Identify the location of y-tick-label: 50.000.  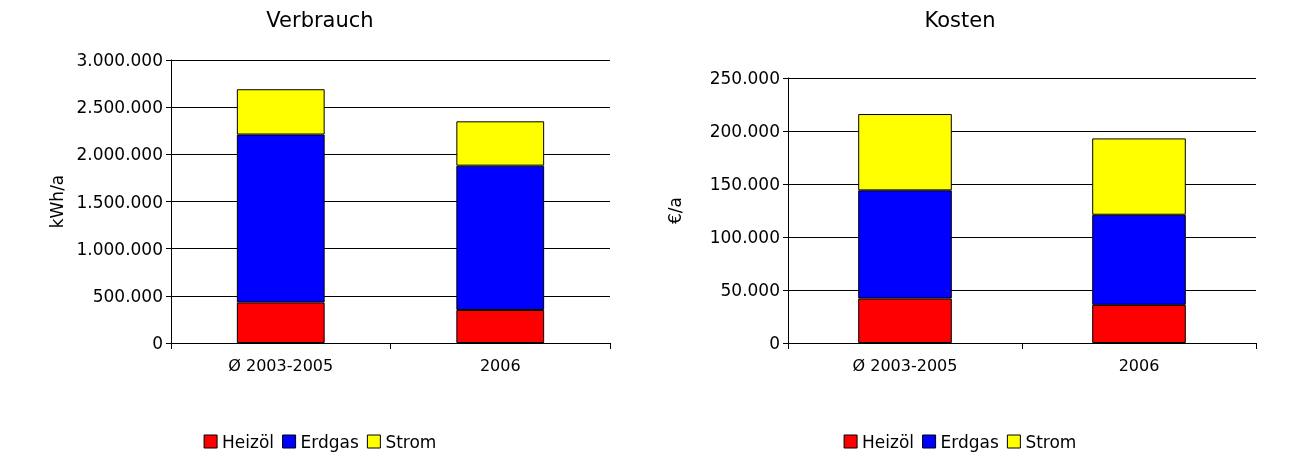
(750, 290).